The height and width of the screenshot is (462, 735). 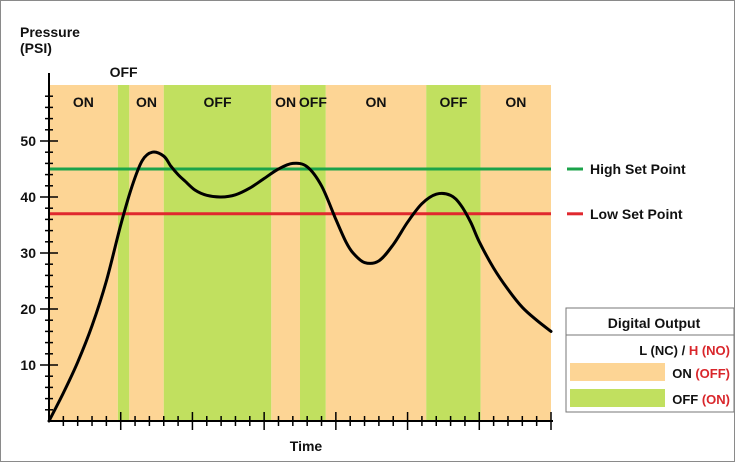 I want to click on legend-mode-label: L (NC) / H (NO), so click(x=684, y=350).